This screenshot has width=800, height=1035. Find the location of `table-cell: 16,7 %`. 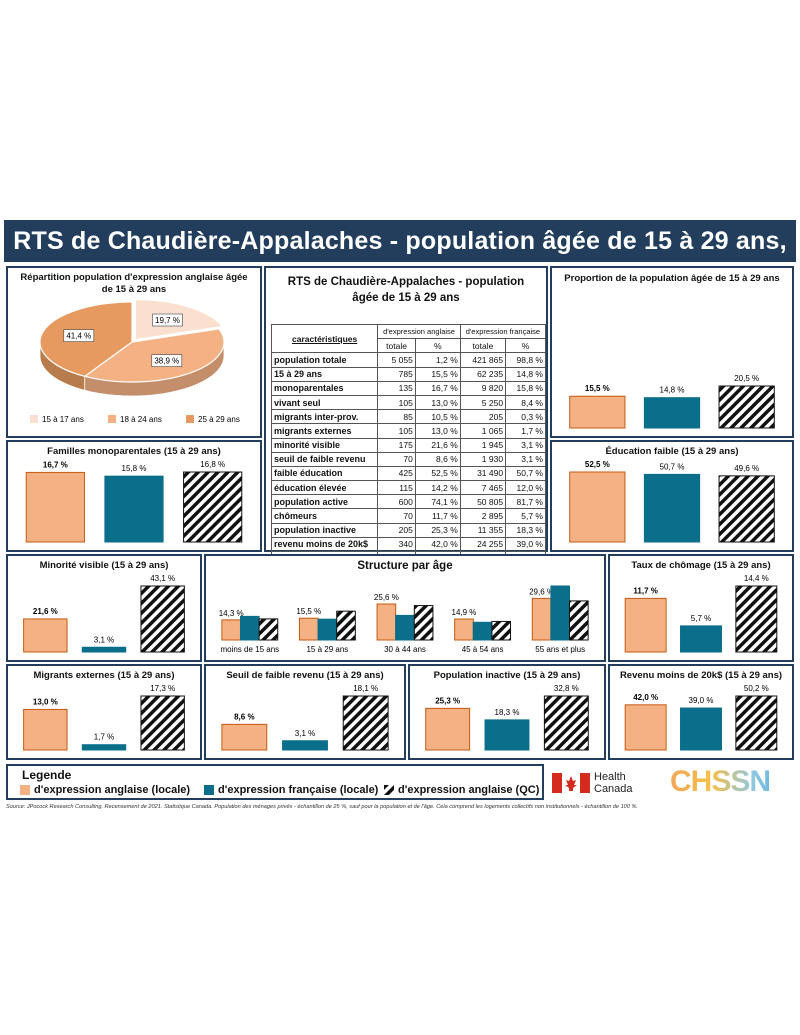

table-cell: 16,7 % is located at coordinates (437, 388).